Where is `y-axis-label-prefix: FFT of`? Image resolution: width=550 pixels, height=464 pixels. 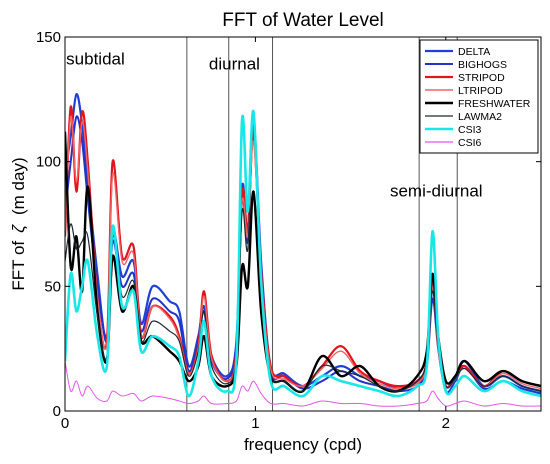 y-axis-label-prefix: FFT of is located at coordinates (18, 266).